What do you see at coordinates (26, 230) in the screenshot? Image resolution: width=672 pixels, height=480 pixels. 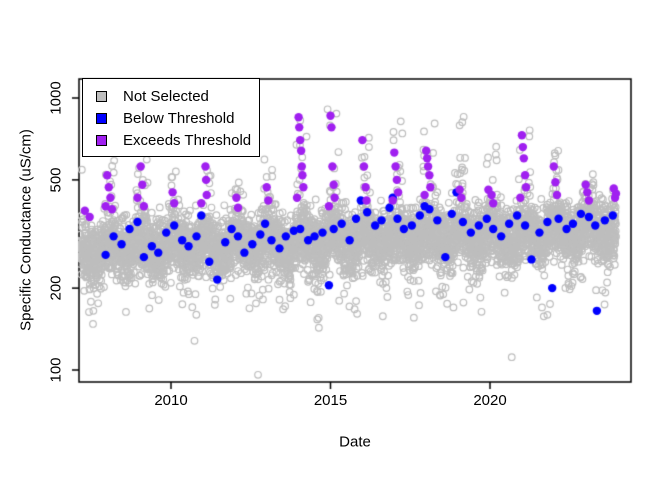 I see `y-axis-title: Specific Conductance (uS/cm)` at bounding box center [26, 230].